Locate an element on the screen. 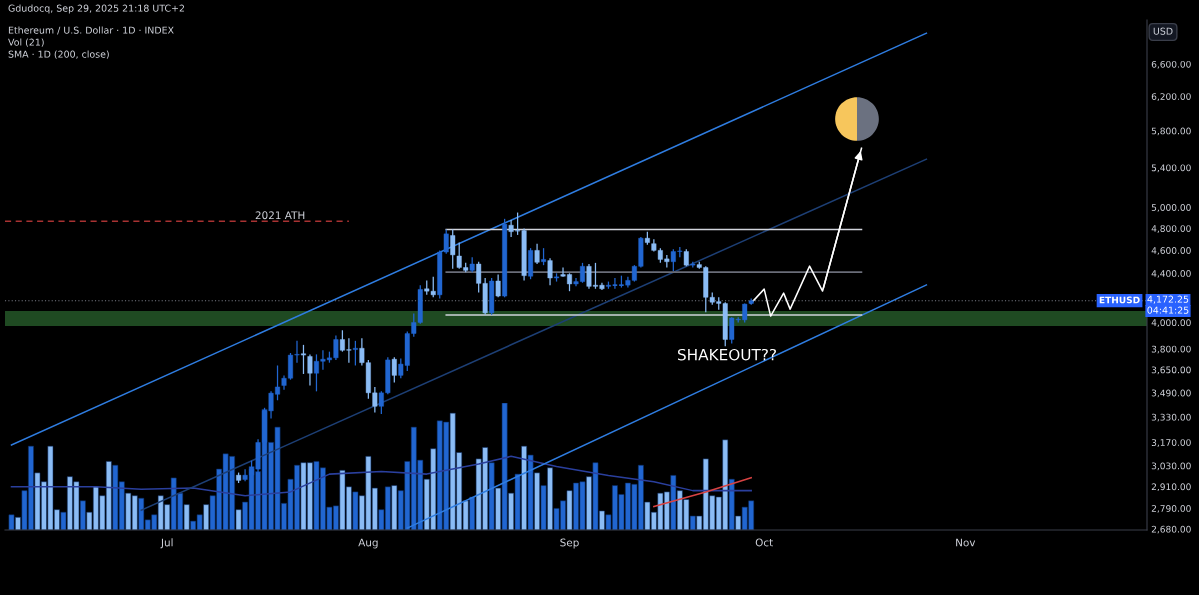  text: Gdudocq, Sep 29, 2025 21:18 UTC+2 is located at coordinates (96, 9).